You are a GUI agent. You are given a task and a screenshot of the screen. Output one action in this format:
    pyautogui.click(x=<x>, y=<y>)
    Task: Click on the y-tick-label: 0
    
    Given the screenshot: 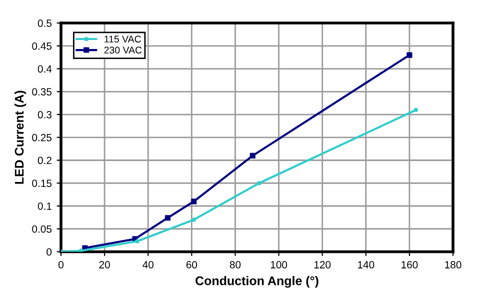 What is the action you would take?
    pyautogui.click(x=49, y=252)
    